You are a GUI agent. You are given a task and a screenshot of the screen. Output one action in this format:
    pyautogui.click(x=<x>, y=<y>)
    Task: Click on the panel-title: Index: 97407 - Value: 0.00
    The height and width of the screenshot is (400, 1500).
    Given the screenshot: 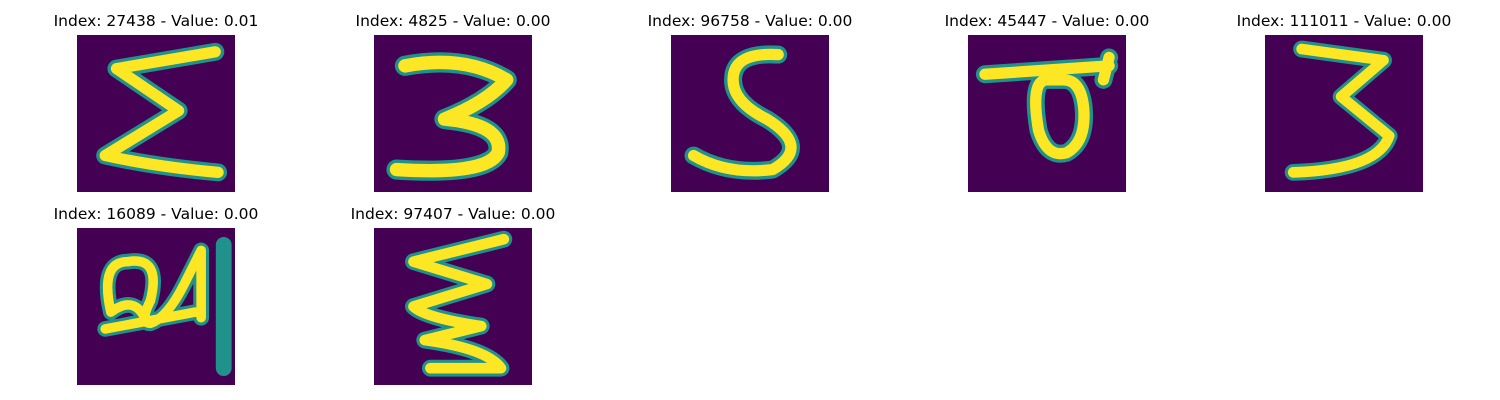 What is the action you would take?
    pyautogui.click(x=453, y=214)
    